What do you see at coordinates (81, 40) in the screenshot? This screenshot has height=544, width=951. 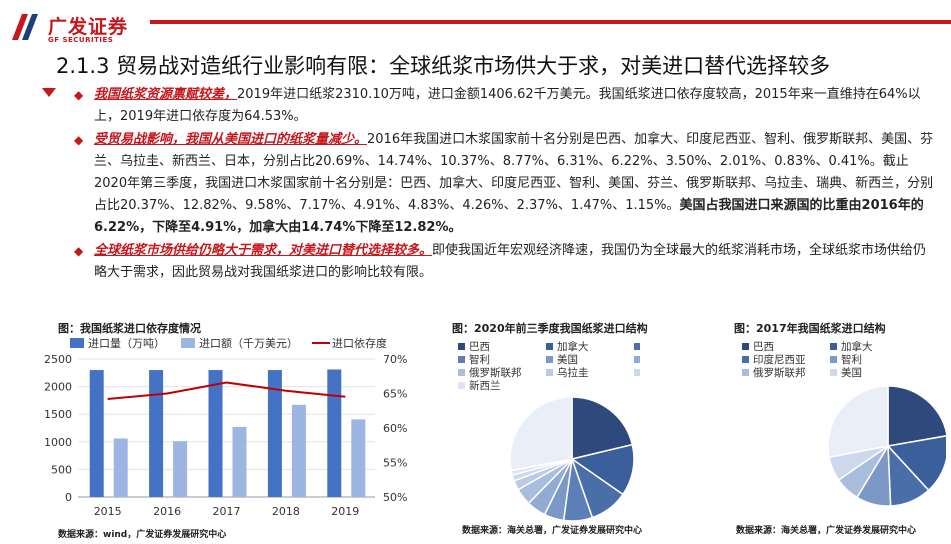 I see `logo-text-en: GF SECURITIES` at bounding box center [81, 40].